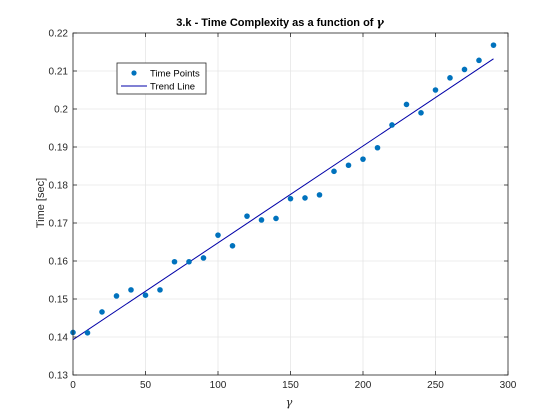  What do you see at coordinates (381, 22) in the screenshot?
I see `chart-title-symbol: γ` at bounding box center [381, 22].